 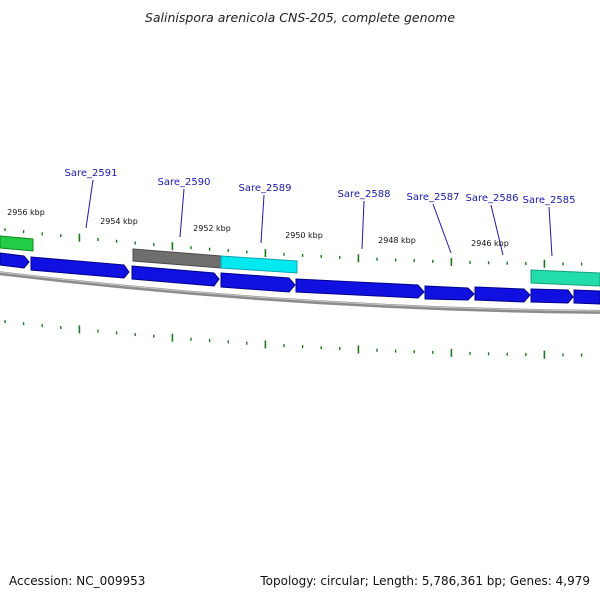 I want to click on green-feature, so click(x=17, y=243).